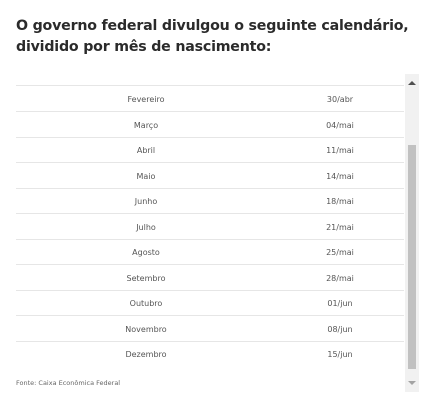 The image size is (426, 408). I want to click on month-cell: Fevereiro, so click(146, 99).